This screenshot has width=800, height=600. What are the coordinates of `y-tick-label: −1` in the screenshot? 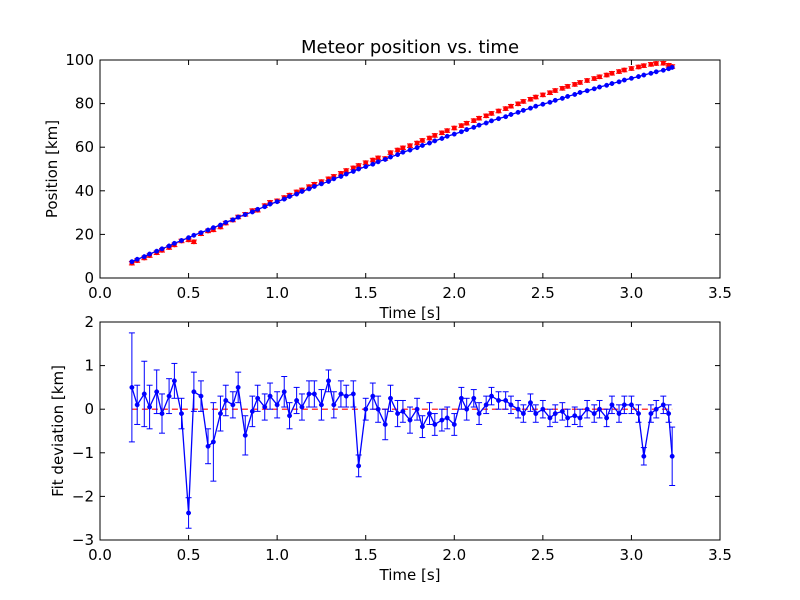 It's located at (83, 453).